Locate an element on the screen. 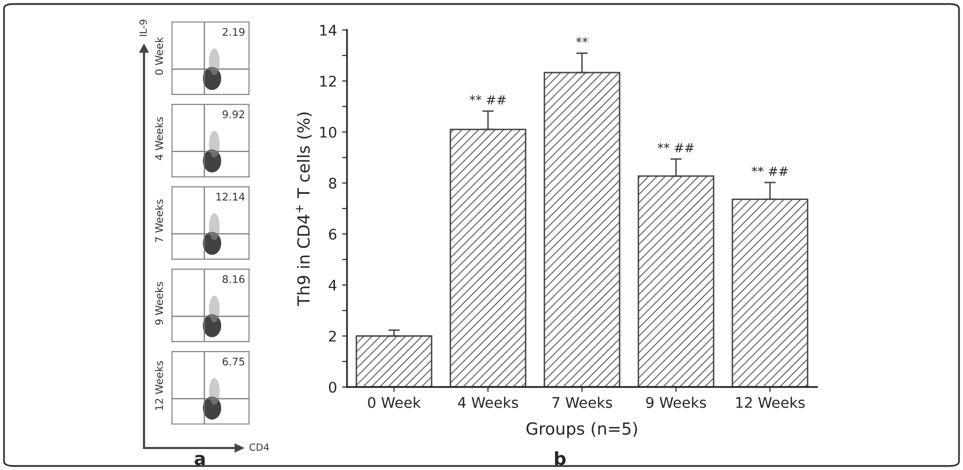  text: CD4 is located at coordinates (259, 447).